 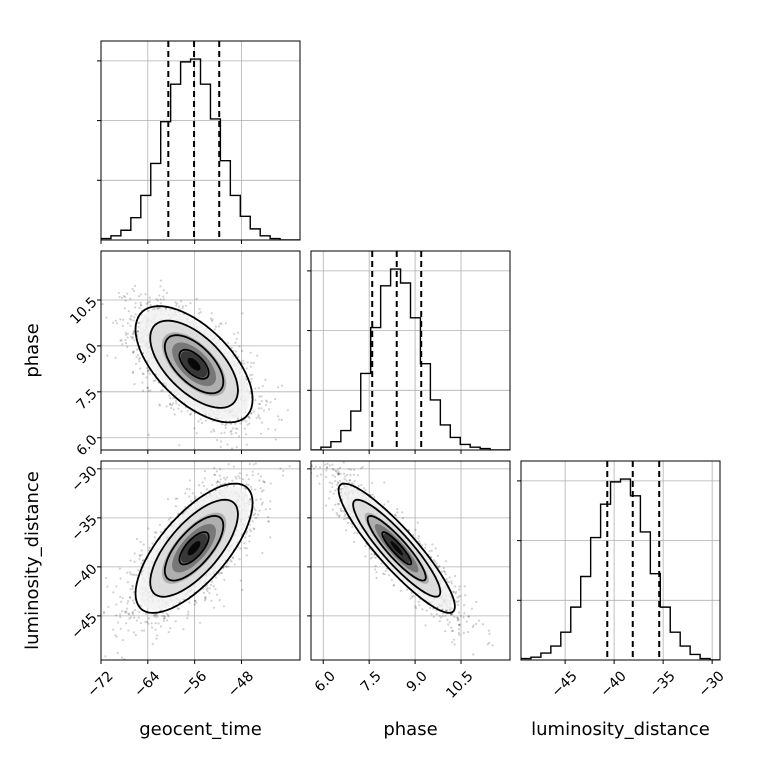 I want to click on panel-frame, so click(x=200, y=140).